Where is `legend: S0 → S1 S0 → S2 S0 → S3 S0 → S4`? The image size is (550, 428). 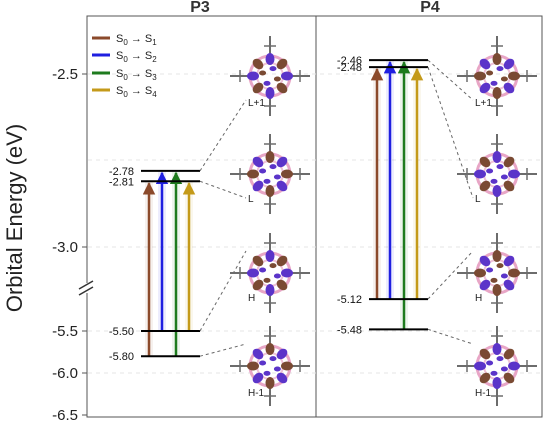 legend: S0 → S1 S0 → S2 S0 → S3 S0 → S4 is located at coordinates (124, 66).